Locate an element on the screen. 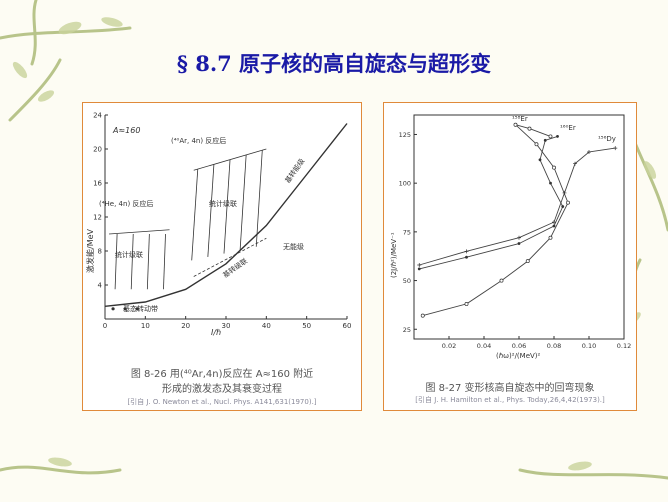 This screenshot has height=502, width=668. yrast-line-curve is located at coordinates (226, 215).